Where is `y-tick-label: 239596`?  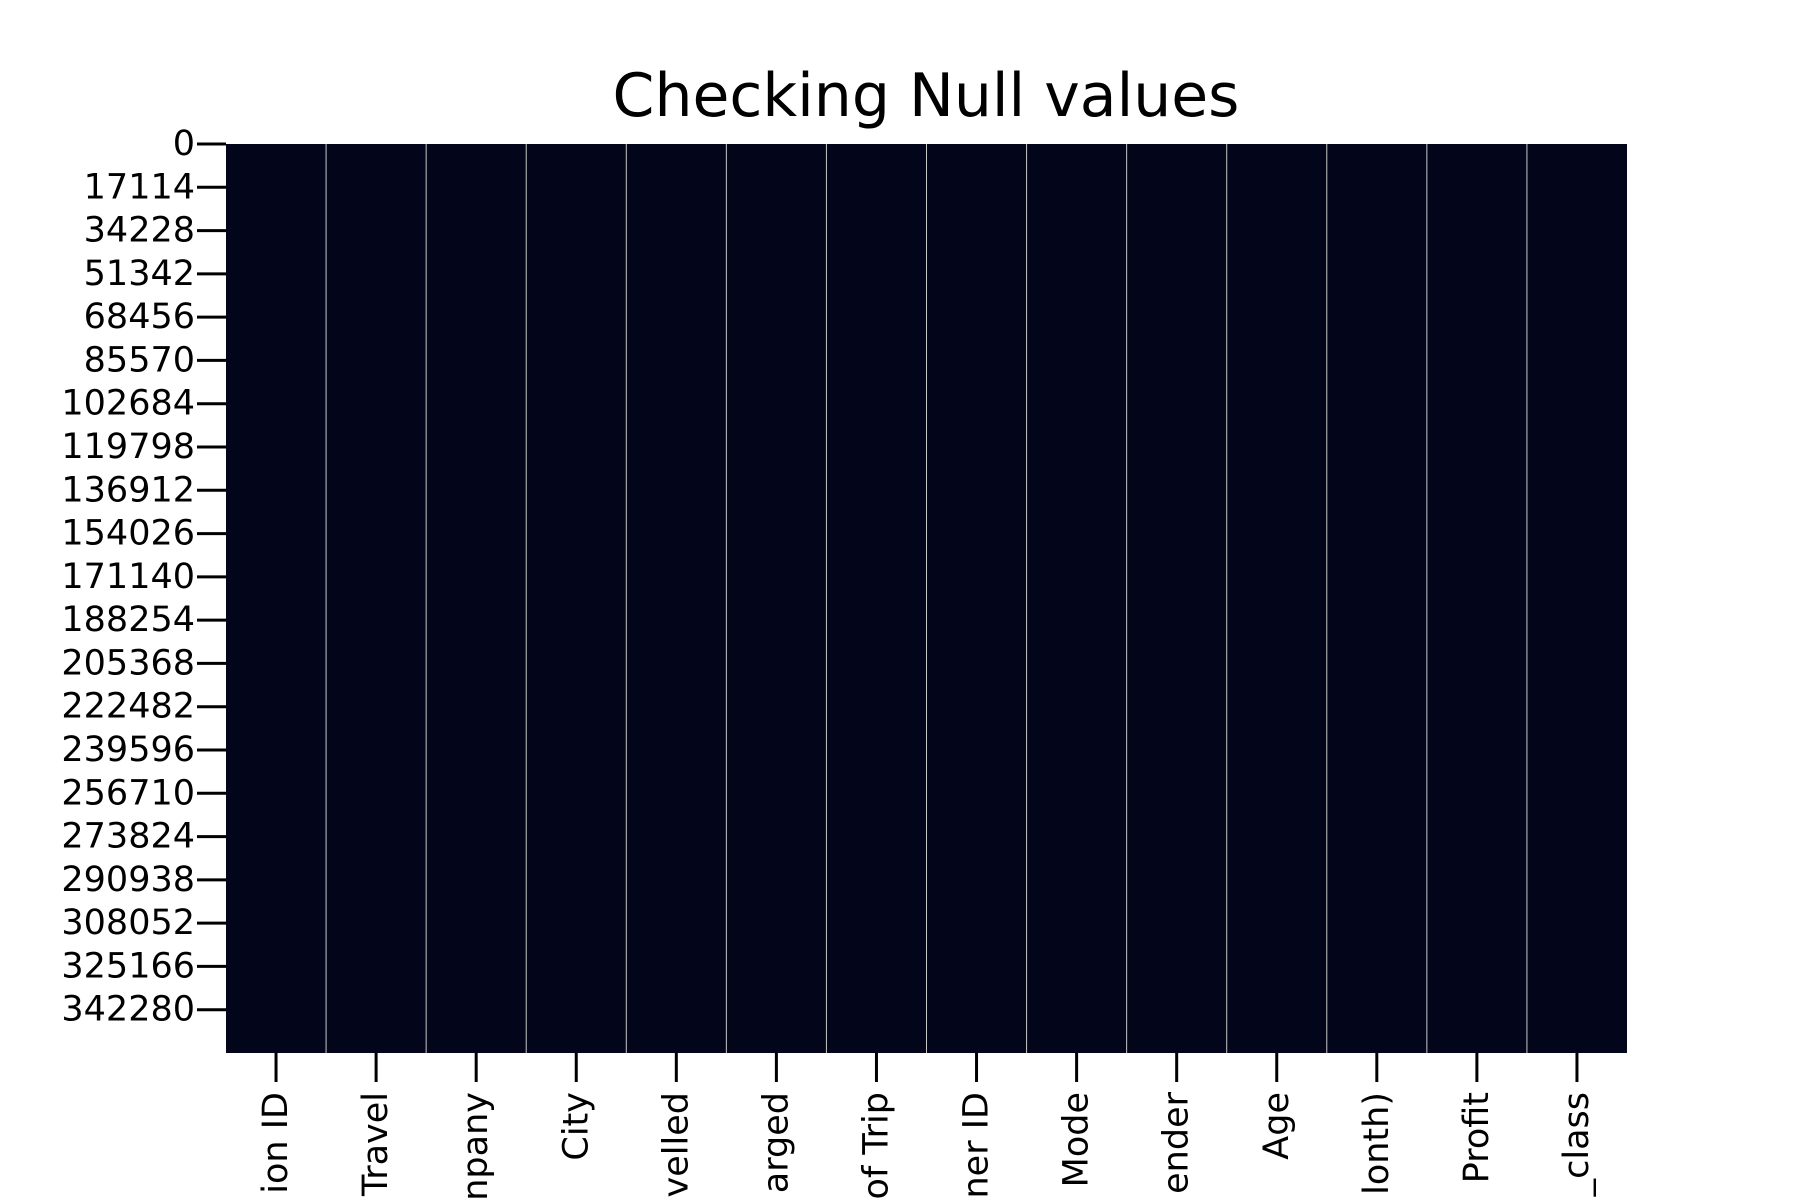
y-tick-label: 239596 is located at coordinates (128, 750).